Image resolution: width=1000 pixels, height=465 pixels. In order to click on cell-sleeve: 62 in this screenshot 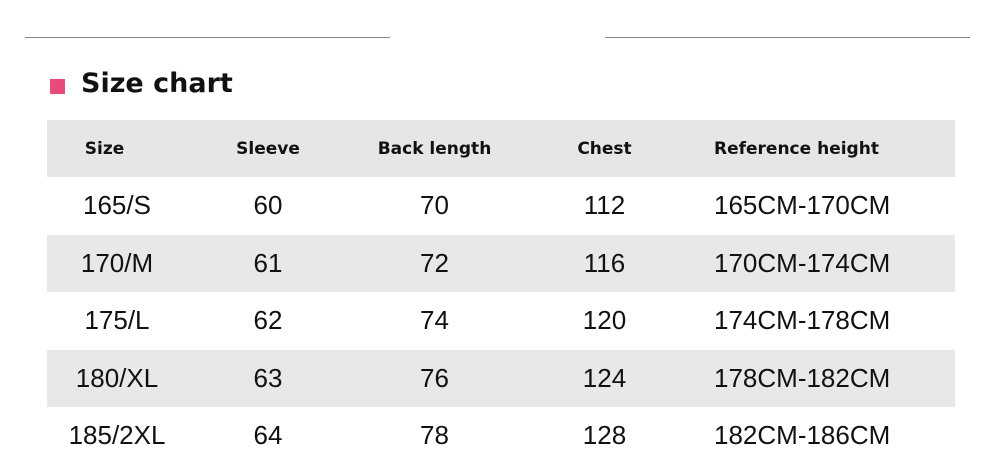, I will do `click(268, 320)`.